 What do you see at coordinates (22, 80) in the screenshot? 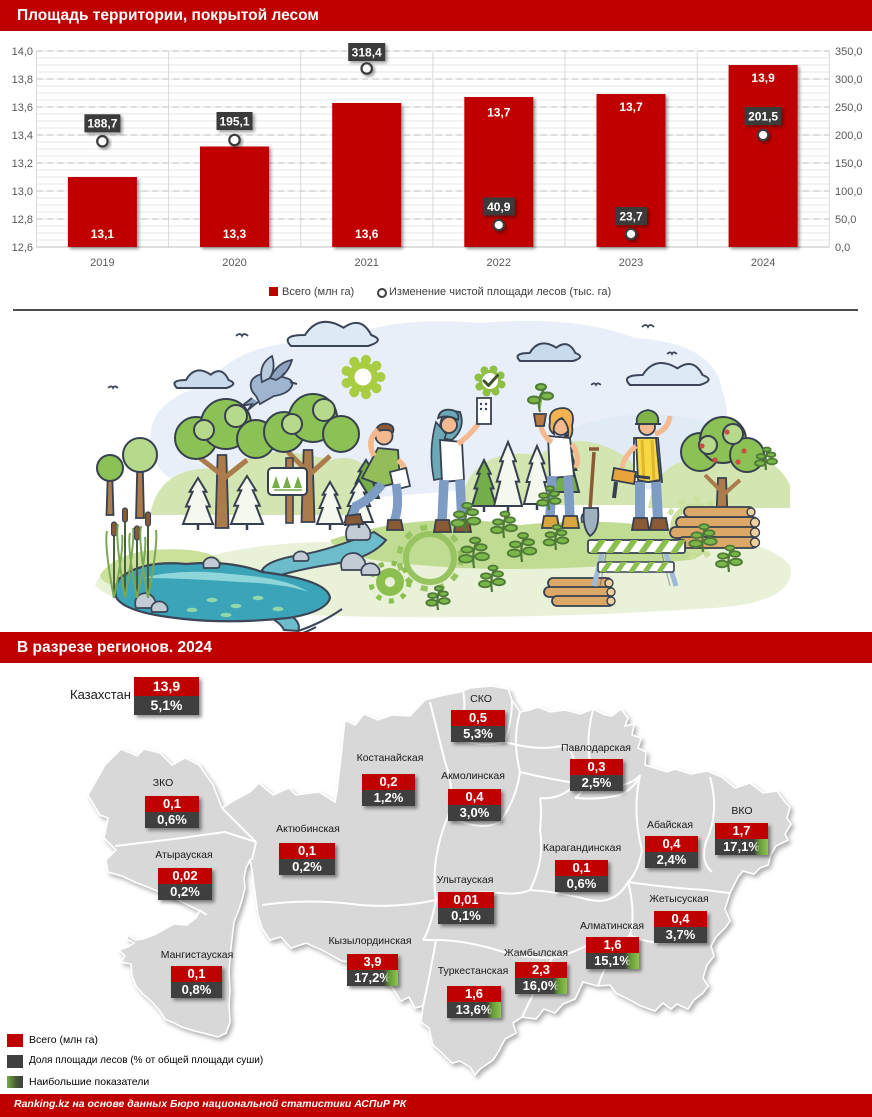
I see `svg-text: 13,8` at bounding box center [22, 80].